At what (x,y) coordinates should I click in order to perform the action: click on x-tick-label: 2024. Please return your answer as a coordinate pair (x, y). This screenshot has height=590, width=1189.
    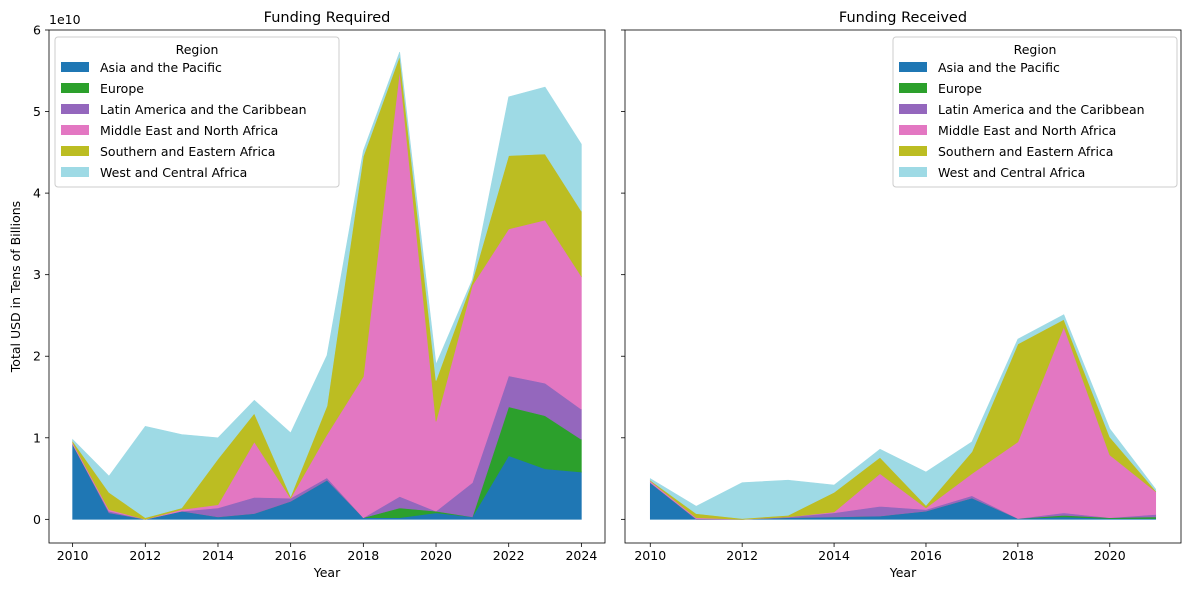
    Looking at the image, I should click on (581, 555).